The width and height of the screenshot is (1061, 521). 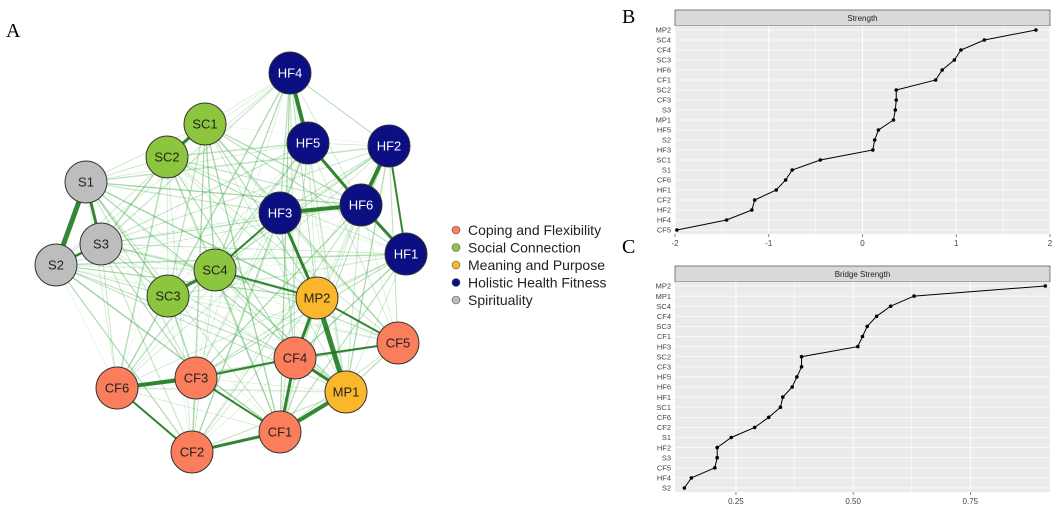 I want to click on y-tick-label: SC3, so click(x=663, y=60).